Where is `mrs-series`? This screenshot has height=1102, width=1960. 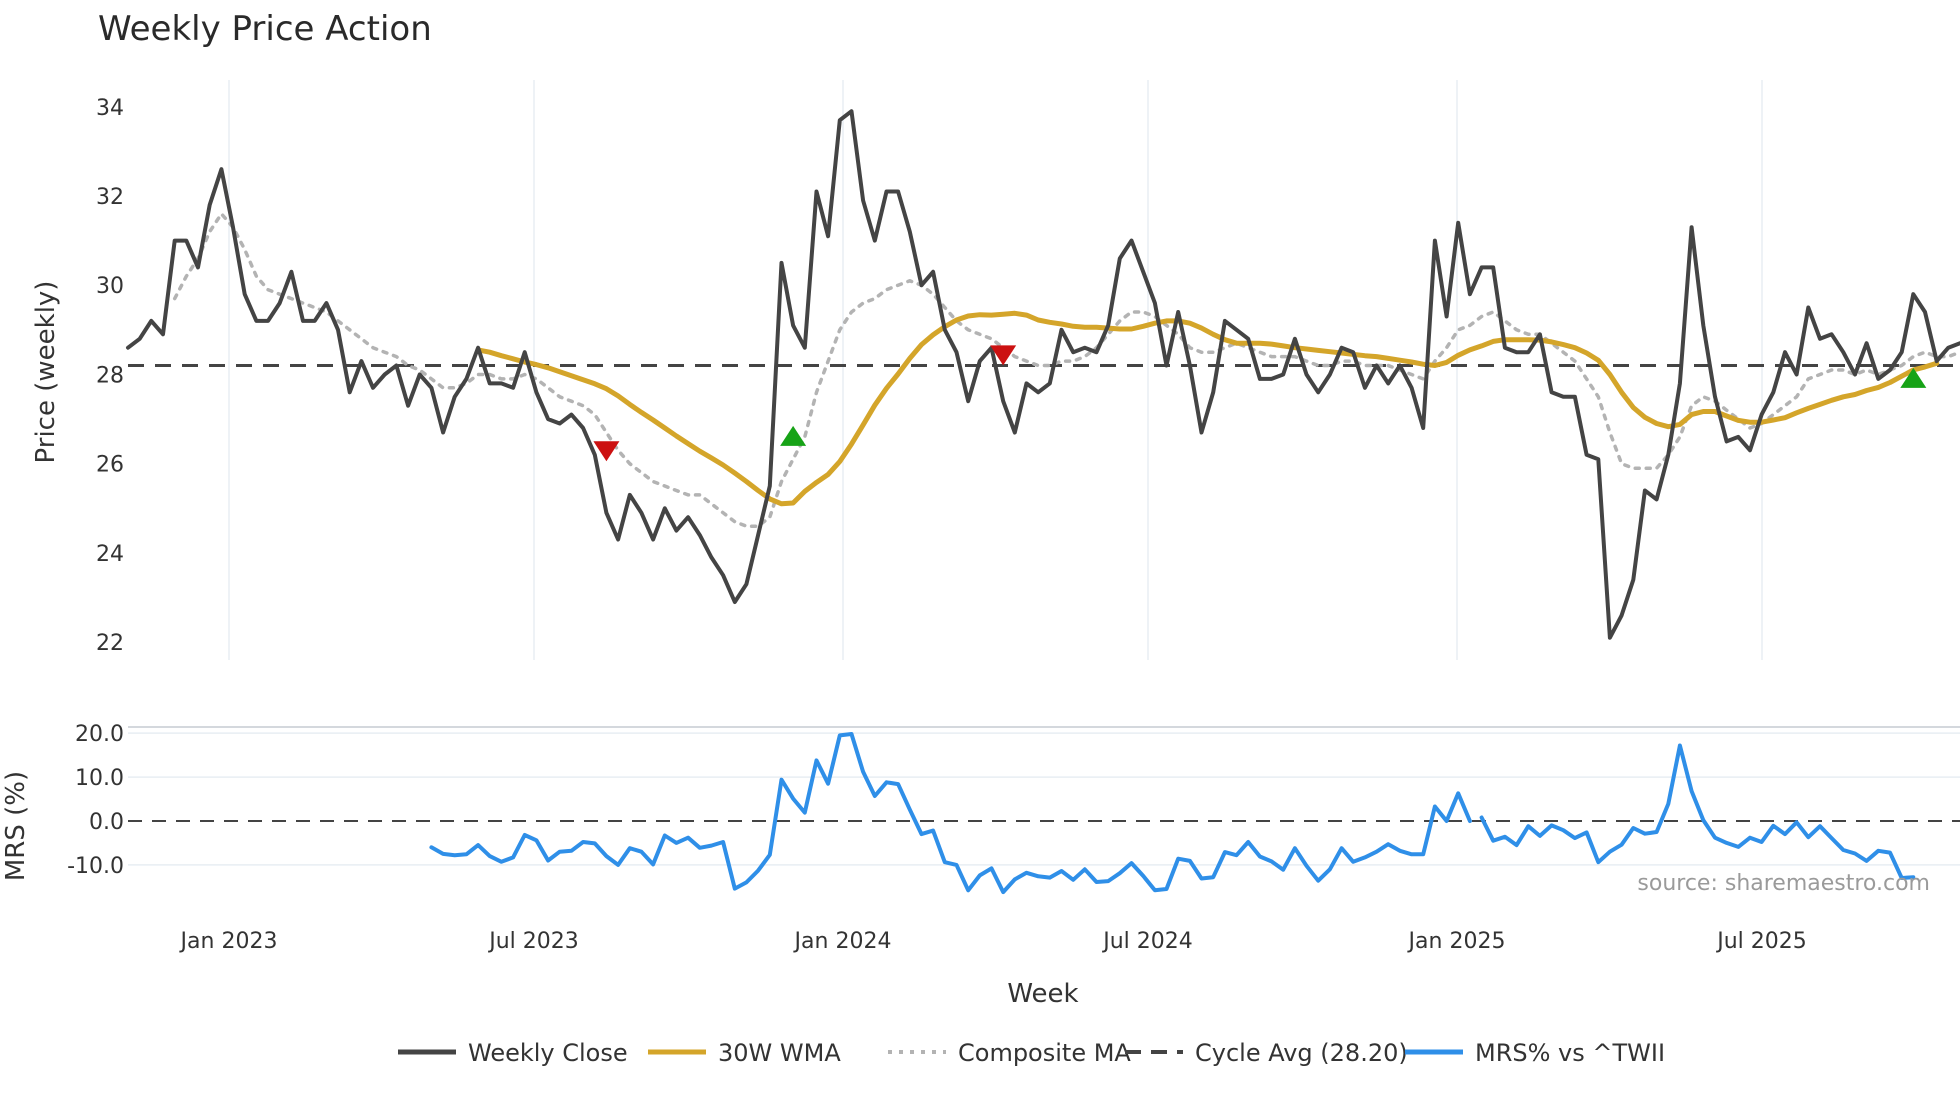 mrs-series is located at coordinates (1172, 813).